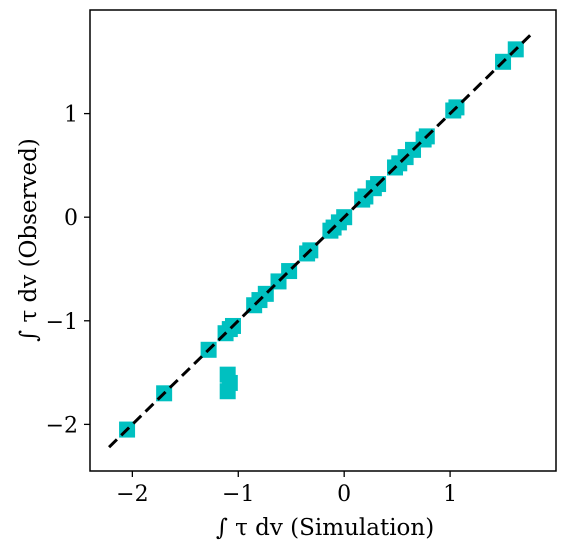 Image resolution: width=565 pixels, height=553 pixels. I want to click on y-tick-label: 0, so click(71, 218).